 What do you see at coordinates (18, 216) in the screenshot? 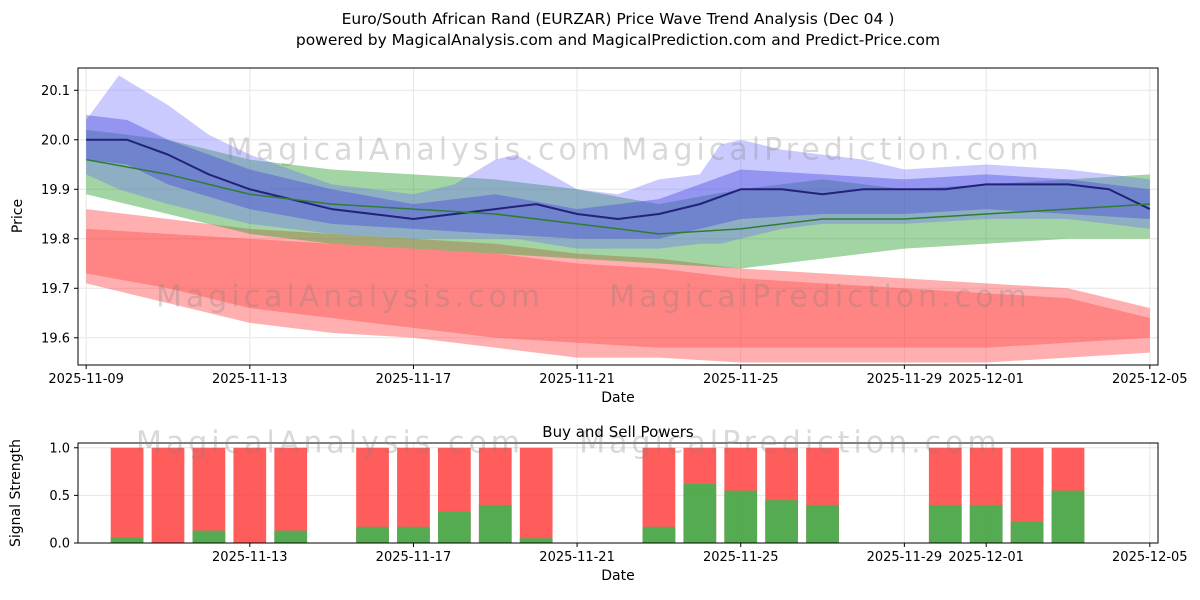
I see `price-axis-label: Price` at bounding box center [18, 216].